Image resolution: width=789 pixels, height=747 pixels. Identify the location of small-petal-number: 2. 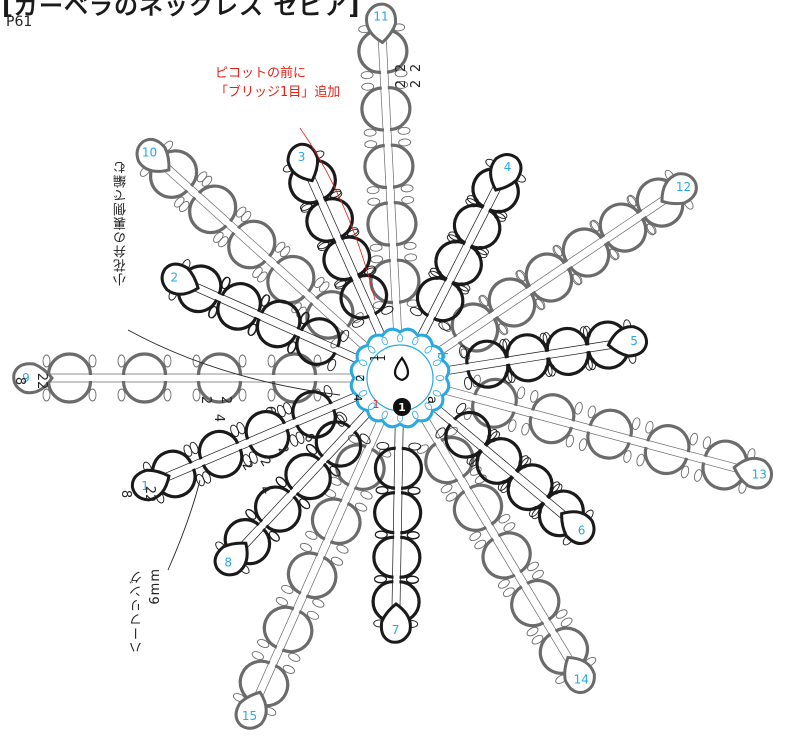
(175, 278).